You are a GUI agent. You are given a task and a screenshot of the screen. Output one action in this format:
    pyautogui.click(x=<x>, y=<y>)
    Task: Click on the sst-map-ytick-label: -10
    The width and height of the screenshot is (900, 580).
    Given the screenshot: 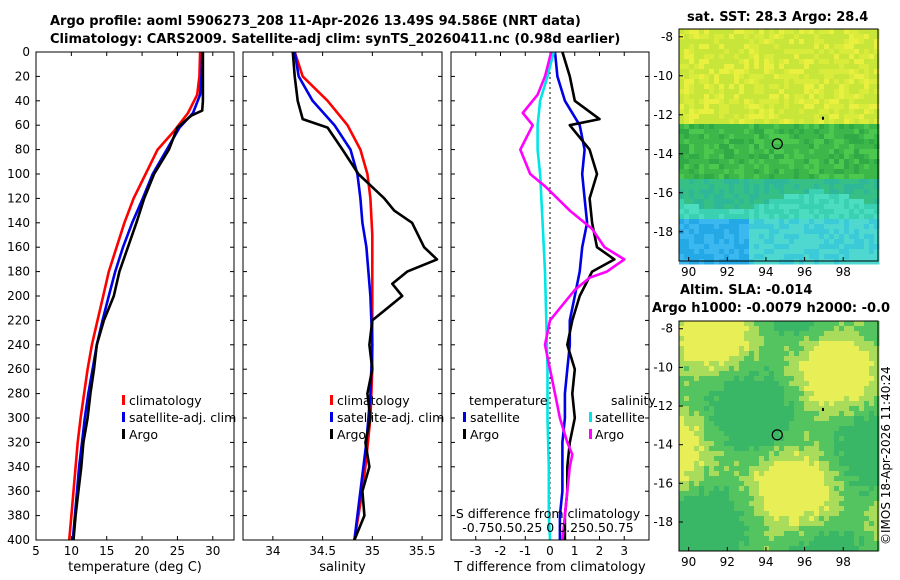 What is the action you would take?
    pyautogui.click(x=663, y=76)
    